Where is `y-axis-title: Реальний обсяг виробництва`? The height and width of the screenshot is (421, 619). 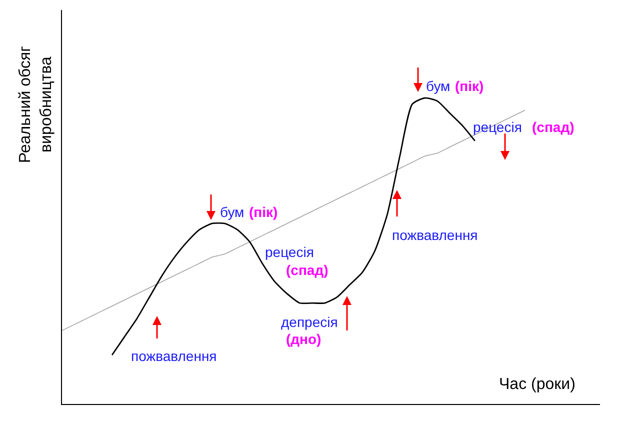
y-axis-title: Реальний обсяг виробництва is located at coordinates (36, 104).